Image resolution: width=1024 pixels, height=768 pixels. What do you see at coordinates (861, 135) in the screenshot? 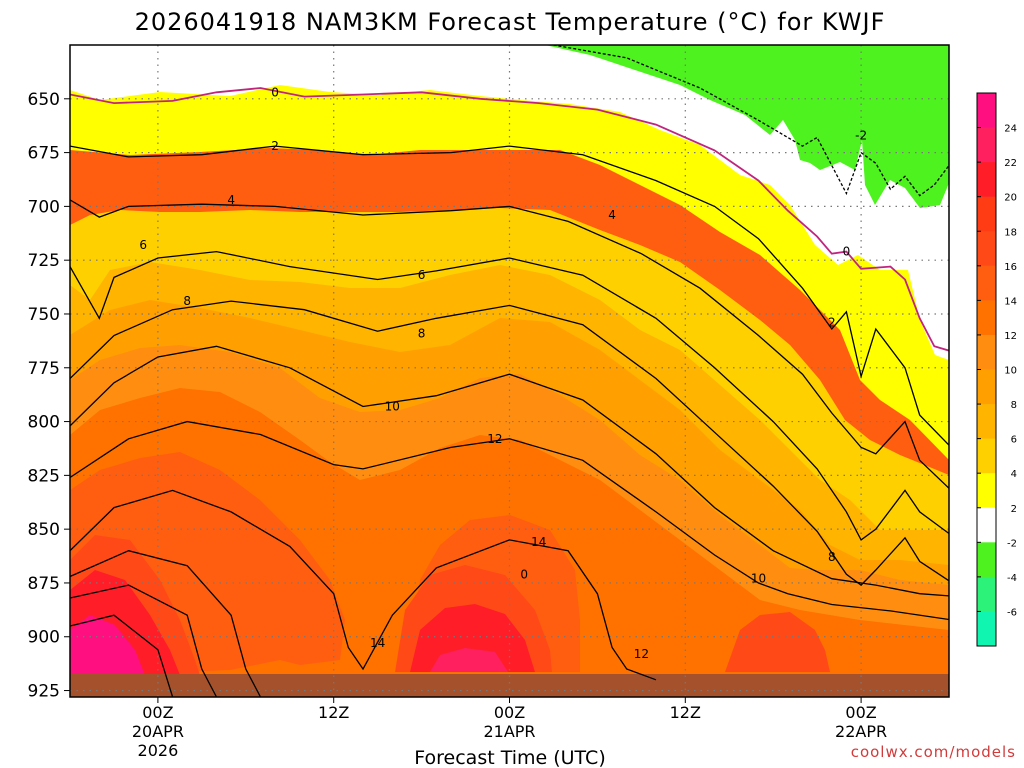
I see `contour-label: -2` at bounding box center [861, 135].